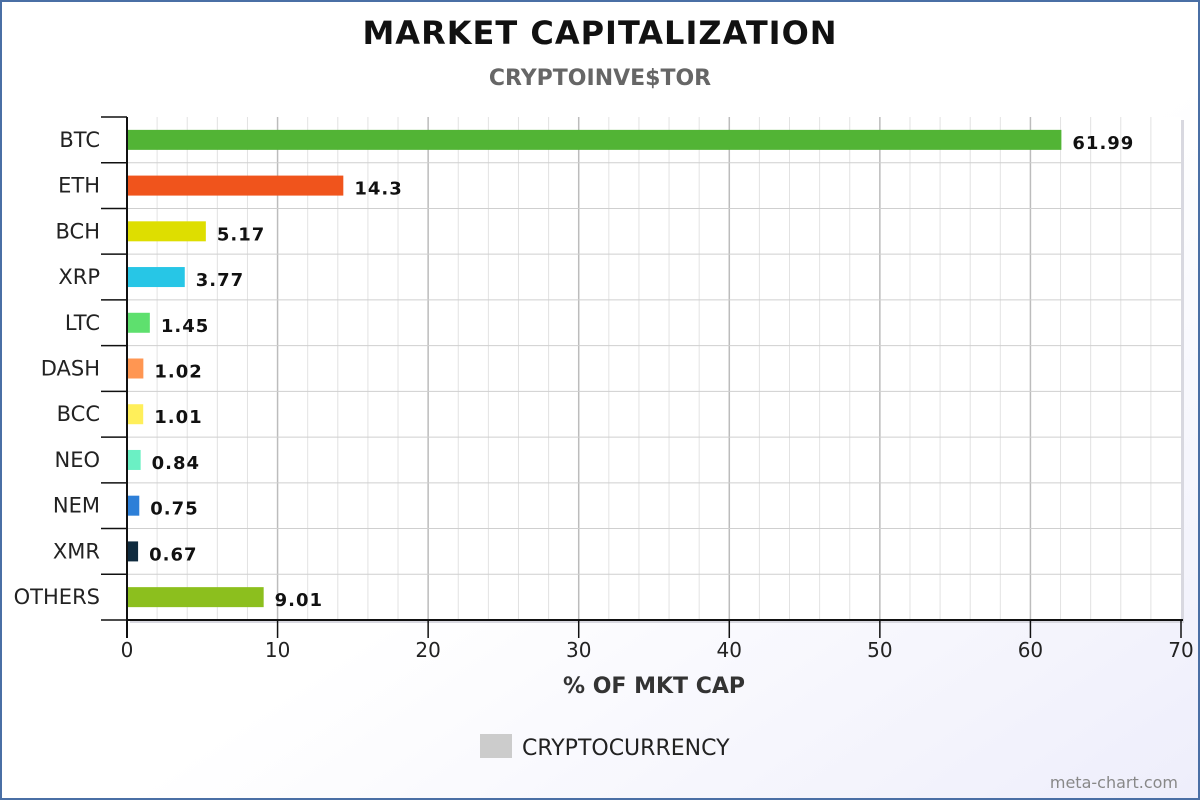  I want to click on category-label-neo: NEO, so click(77, 460).